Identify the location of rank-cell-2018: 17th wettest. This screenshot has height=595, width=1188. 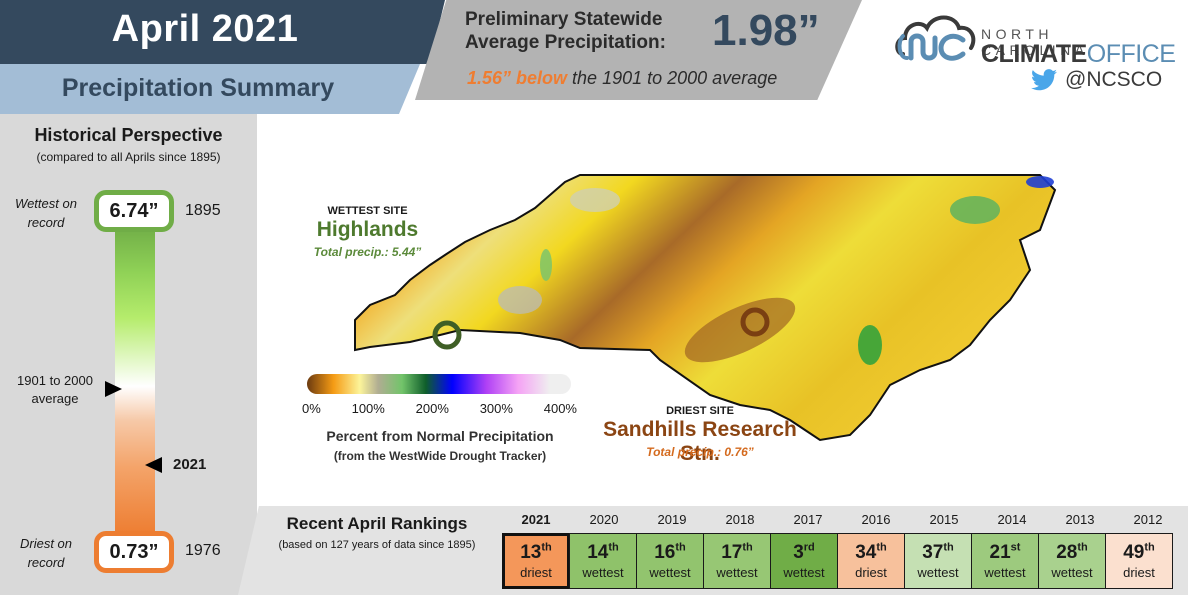
(737, 561).